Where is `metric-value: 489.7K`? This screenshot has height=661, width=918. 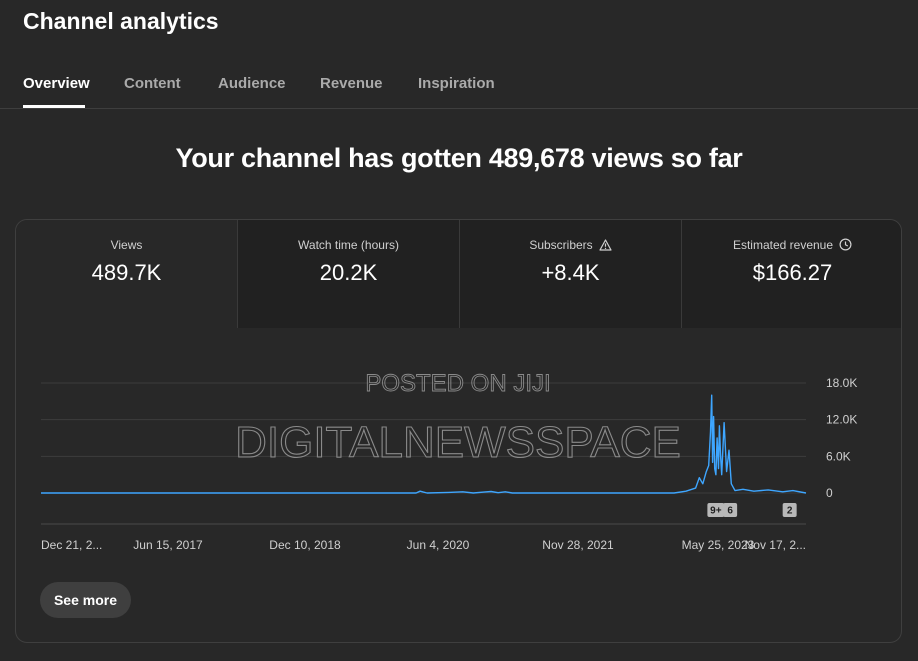 metric-value: 489.7K is located at coordinates (126, 272).